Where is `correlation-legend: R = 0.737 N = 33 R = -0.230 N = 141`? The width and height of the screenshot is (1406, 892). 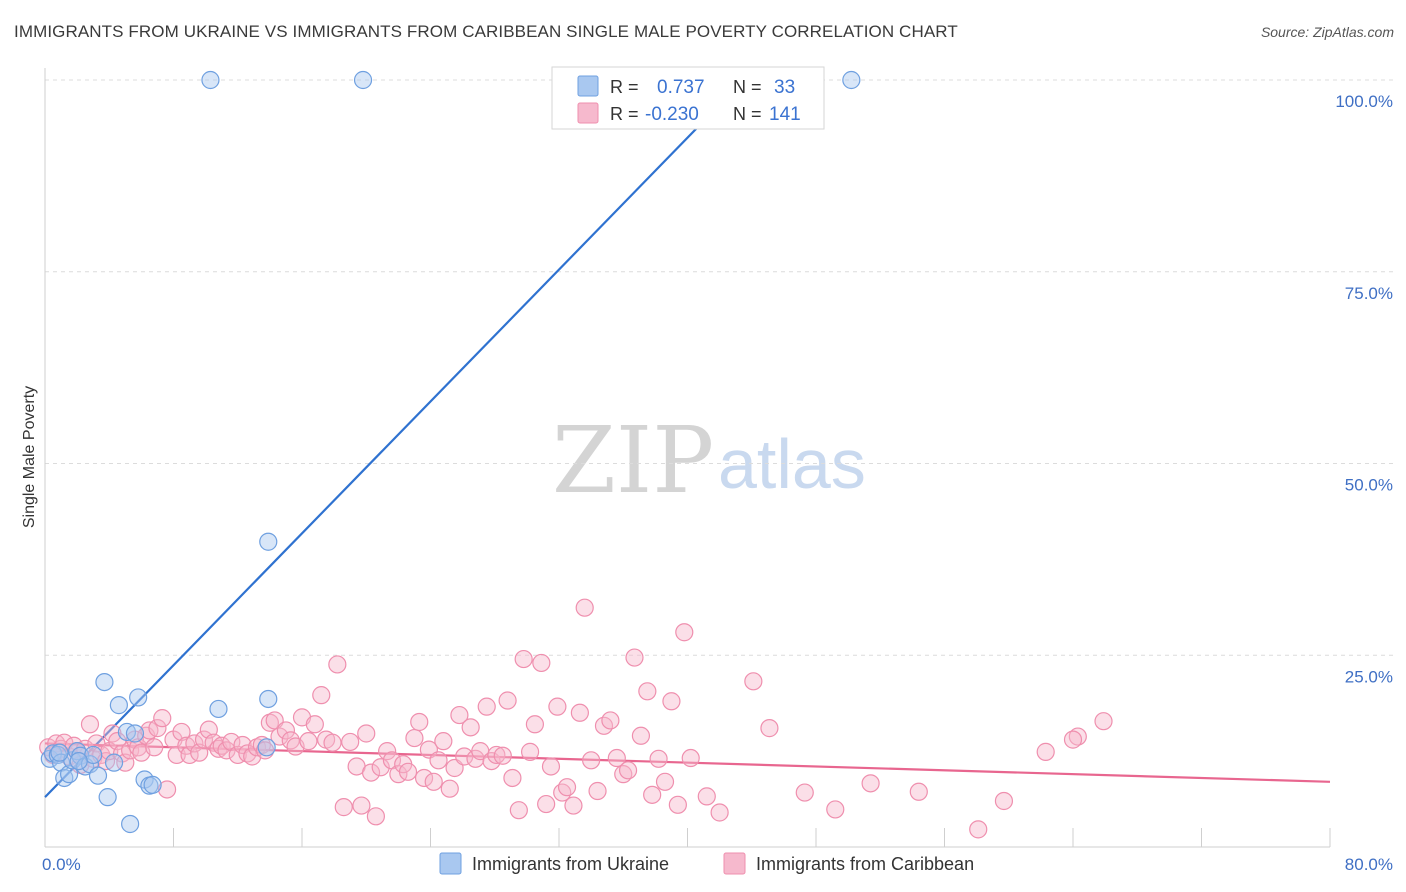
correlation-legend: R = 0.737 N = 33 R = -0.230 N = 141 is located at coordinates (688, 98).